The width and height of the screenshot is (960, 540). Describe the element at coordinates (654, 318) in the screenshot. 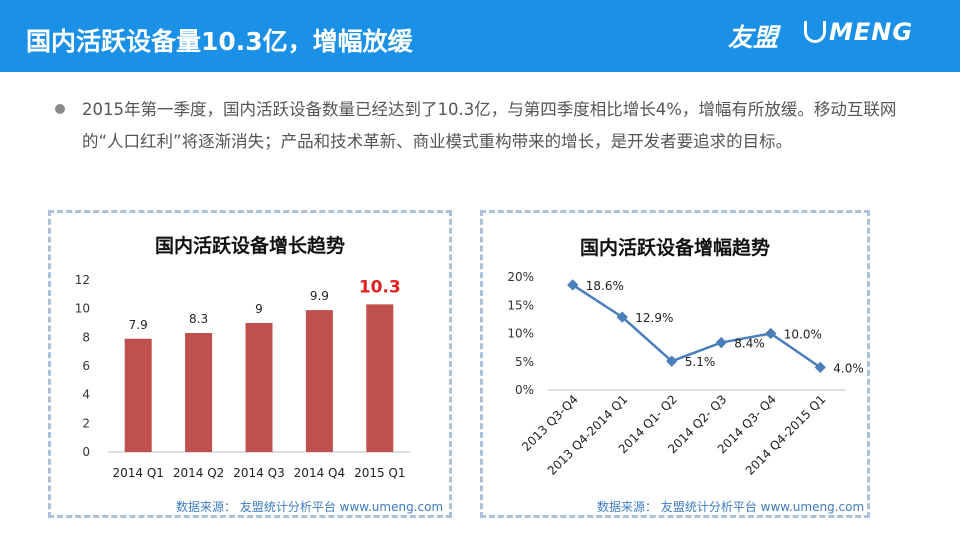

I see `line-value-label: 12.9%` at that location.